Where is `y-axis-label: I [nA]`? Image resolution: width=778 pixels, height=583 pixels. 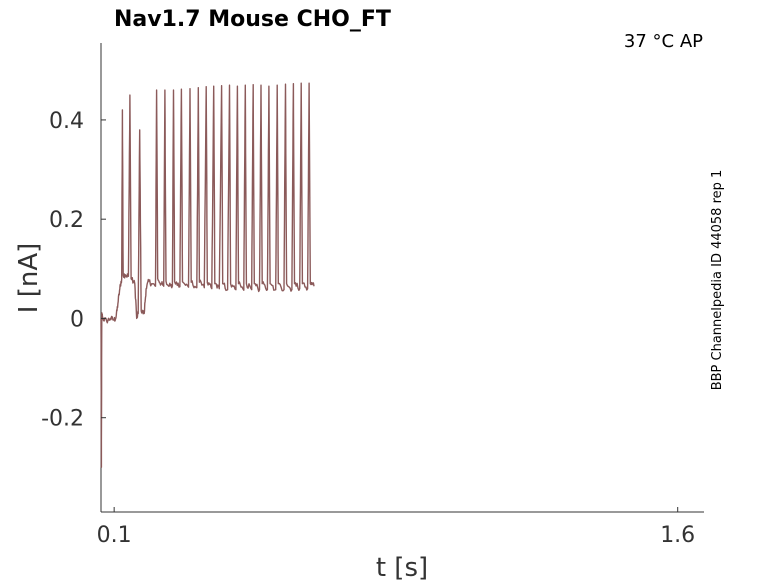 y-axis-label: I [nA] is located at coordinates (29, 278).